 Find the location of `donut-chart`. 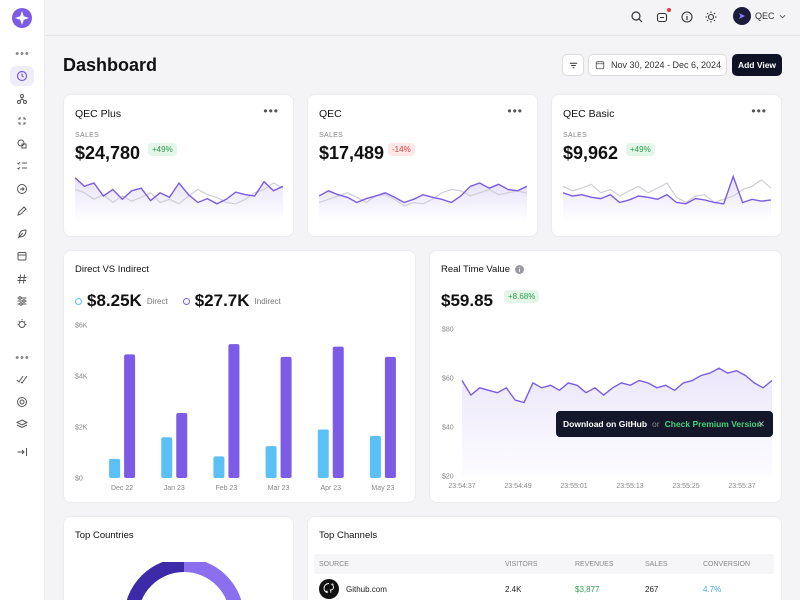

donut-chart is located at coordinates (184, 581).